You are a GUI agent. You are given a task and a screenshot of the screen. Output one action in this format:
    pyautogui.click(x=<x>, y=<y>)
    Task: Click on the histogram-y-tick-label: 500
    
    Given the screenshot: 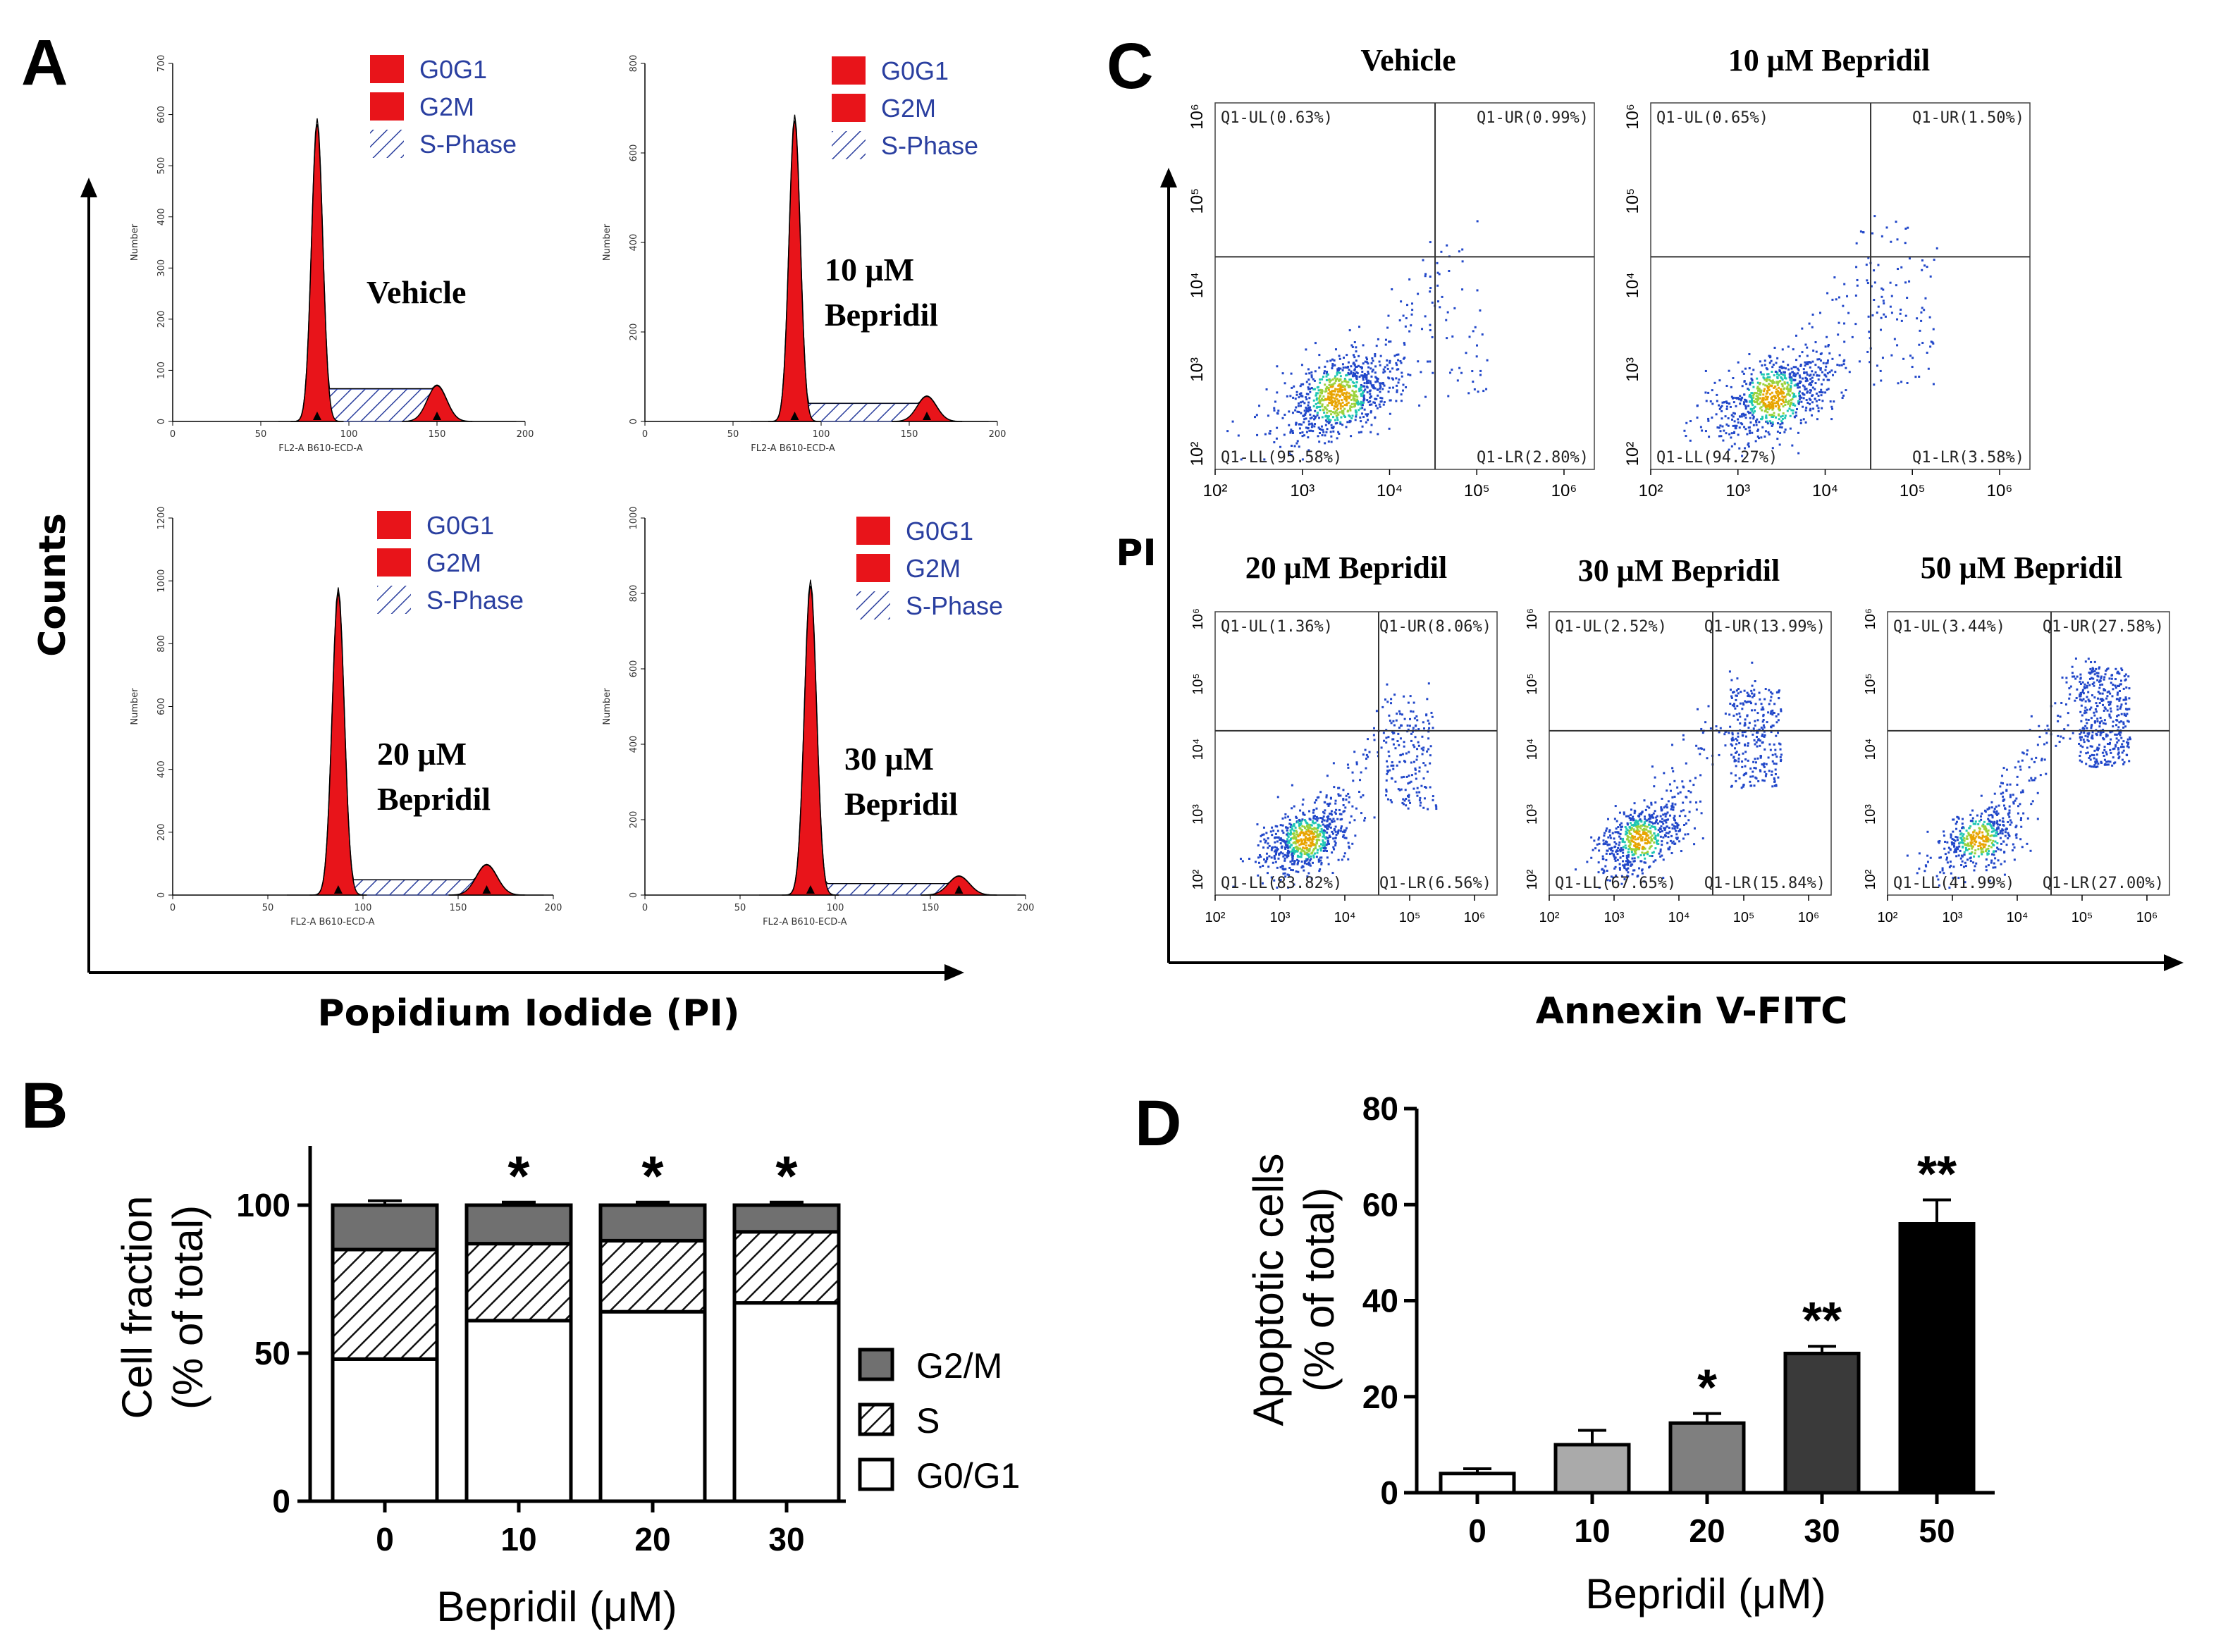 What is the action you would take?
    pyautogui.click(x=161, y=166)
    